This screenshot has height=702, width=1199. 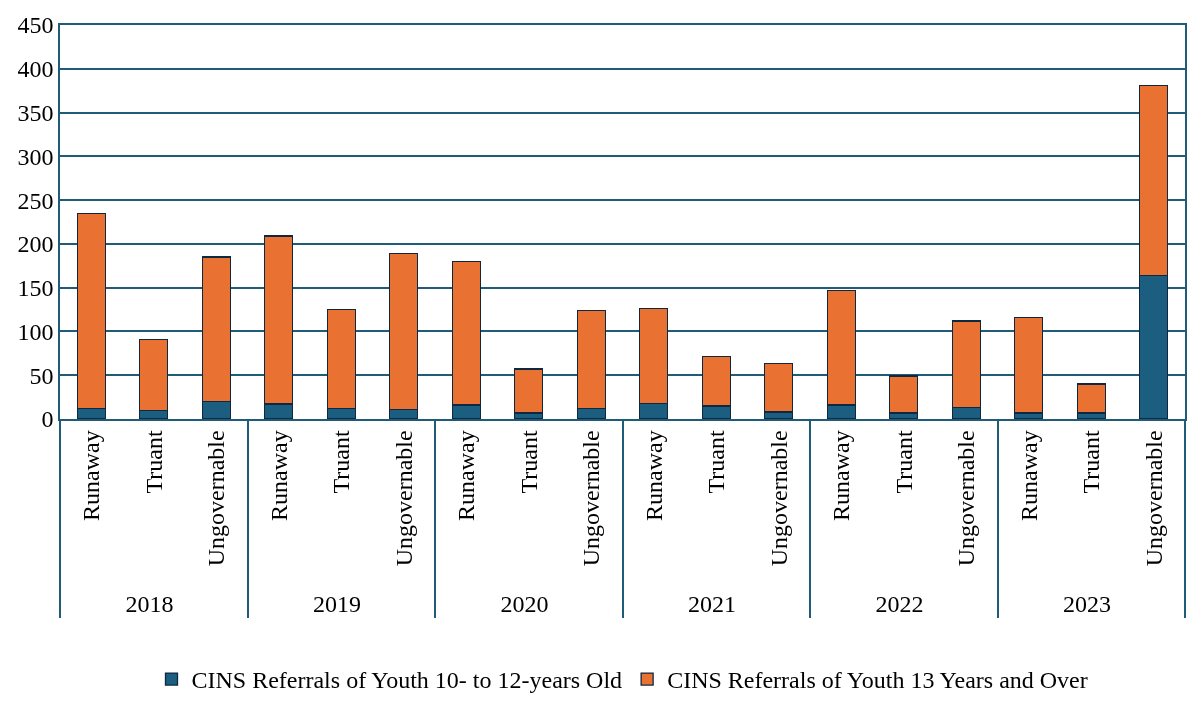 What do you see at coordinates (1087, 603) in the screenshot?
I see `text: 2023` at bounding box center [1087, 603].